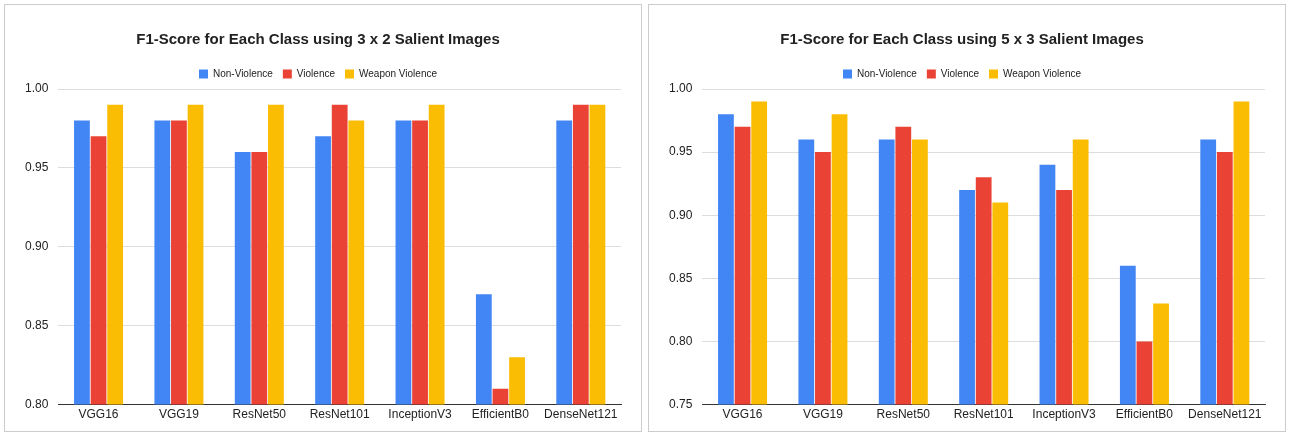  I want to click on chart-title: F1-Score for Each Class using 5 x 3 Salient Images, so click(962, 39).